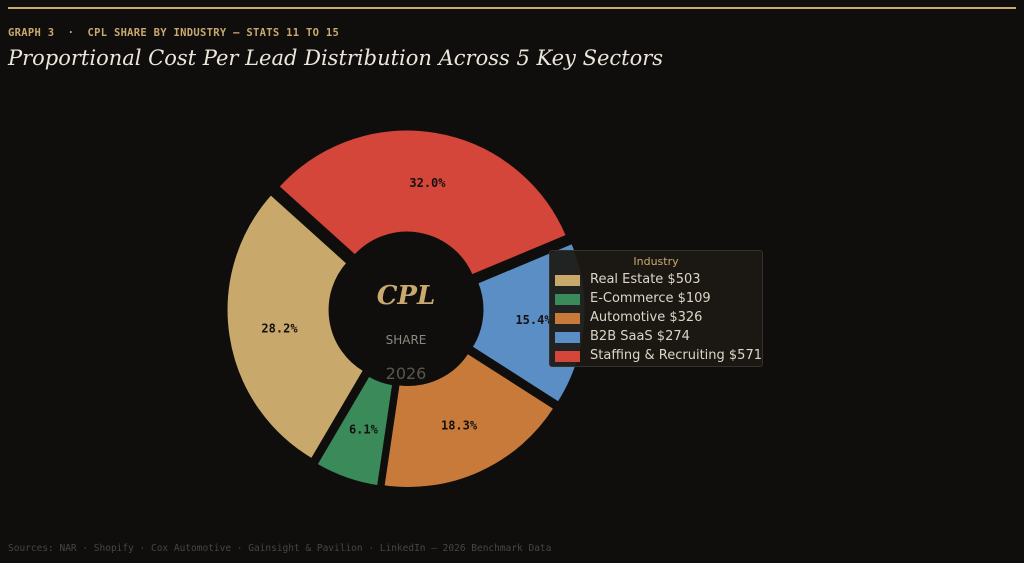 The height and width of the screenshot is (563, 1024). Describe the element at coordinates (364, 430) in the screenshot. I see `slice-percent-label: 6.1%` at that location.